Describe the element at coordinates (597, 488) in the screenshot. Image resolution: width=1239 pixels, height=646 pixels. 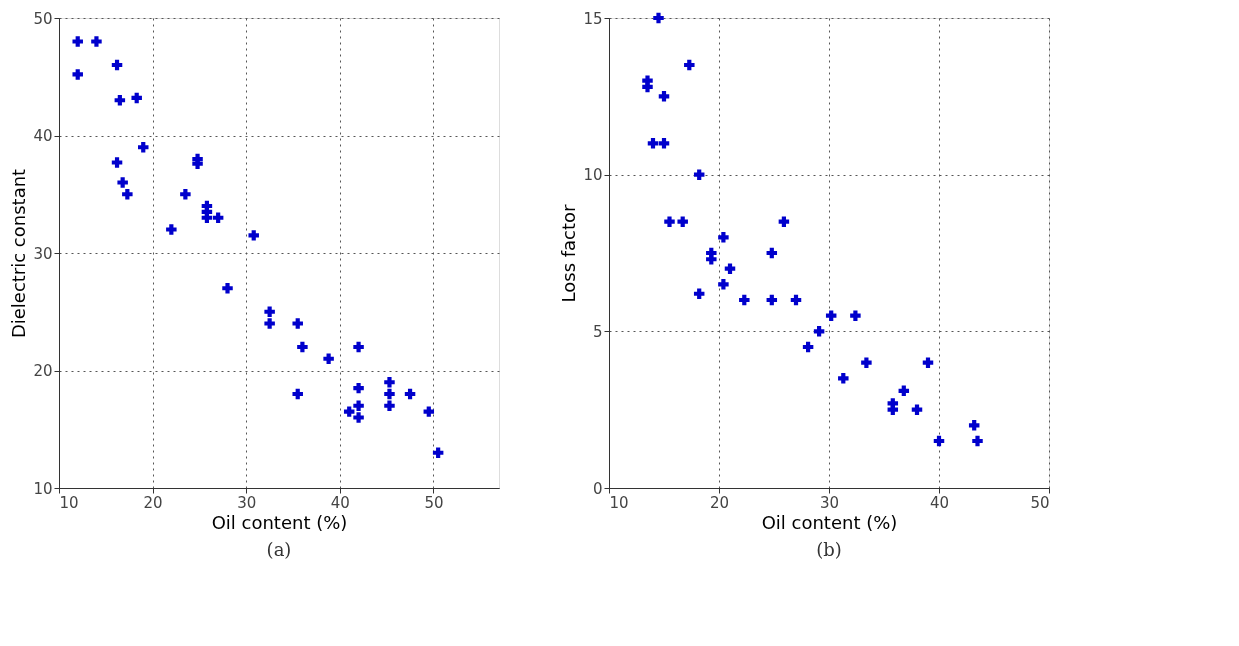
I see `y-tick-label: 0` at that location.